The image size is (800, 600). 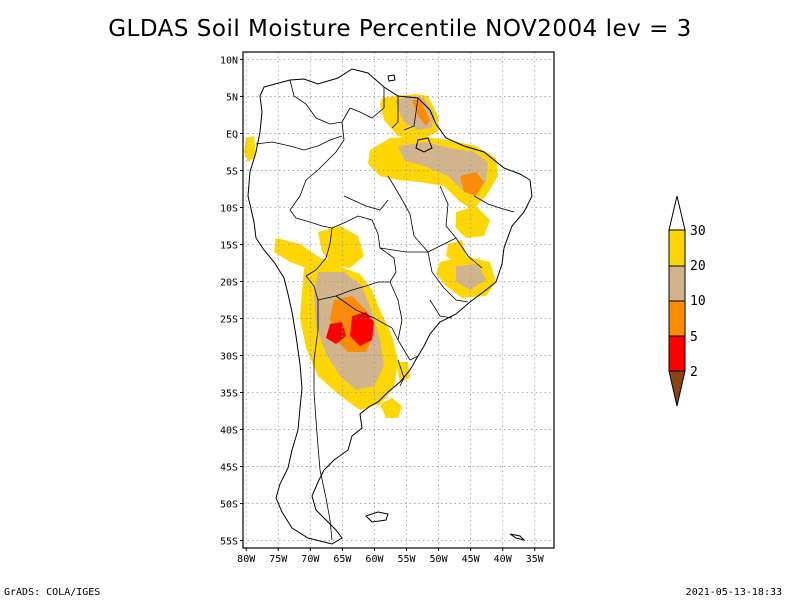 I want to click on lat-label-10: 40S, so click(x=229, y=431).